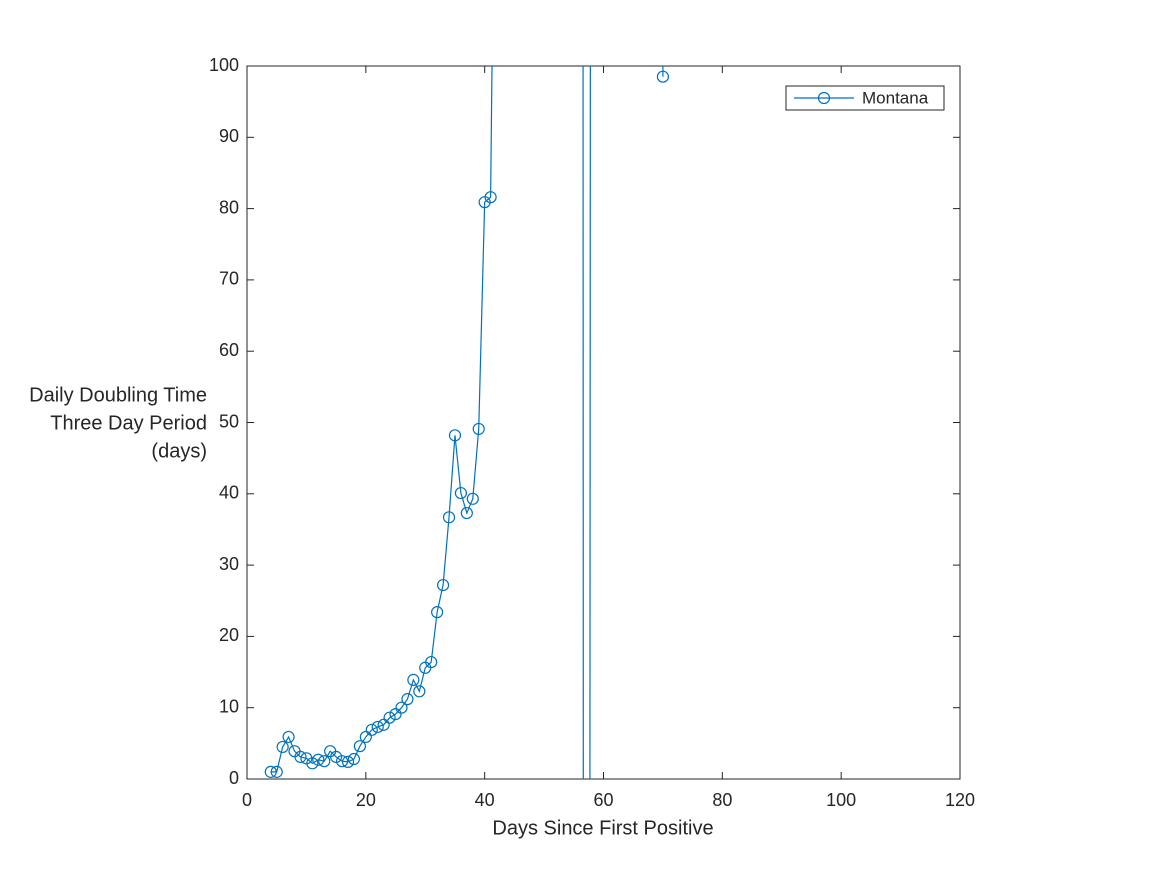  I want to click on y-tick-label: 70, so click(229, 279).